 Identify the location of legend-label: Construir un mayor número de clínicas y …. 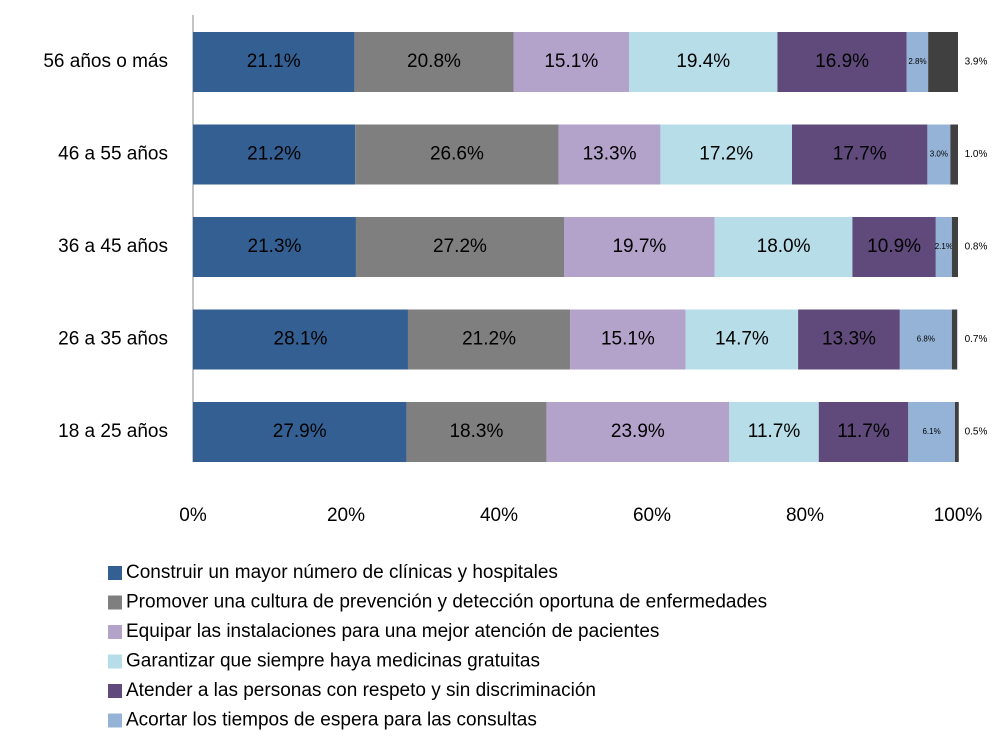
(342, 572).